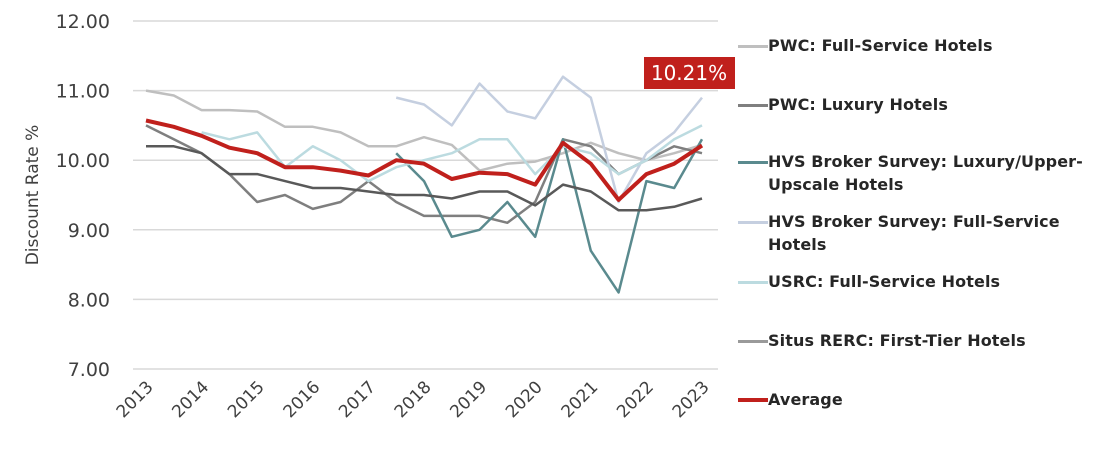 This screenshot has height=451, width=1100. I want to click on y-tick-label: 10.00, so click(83, 161).